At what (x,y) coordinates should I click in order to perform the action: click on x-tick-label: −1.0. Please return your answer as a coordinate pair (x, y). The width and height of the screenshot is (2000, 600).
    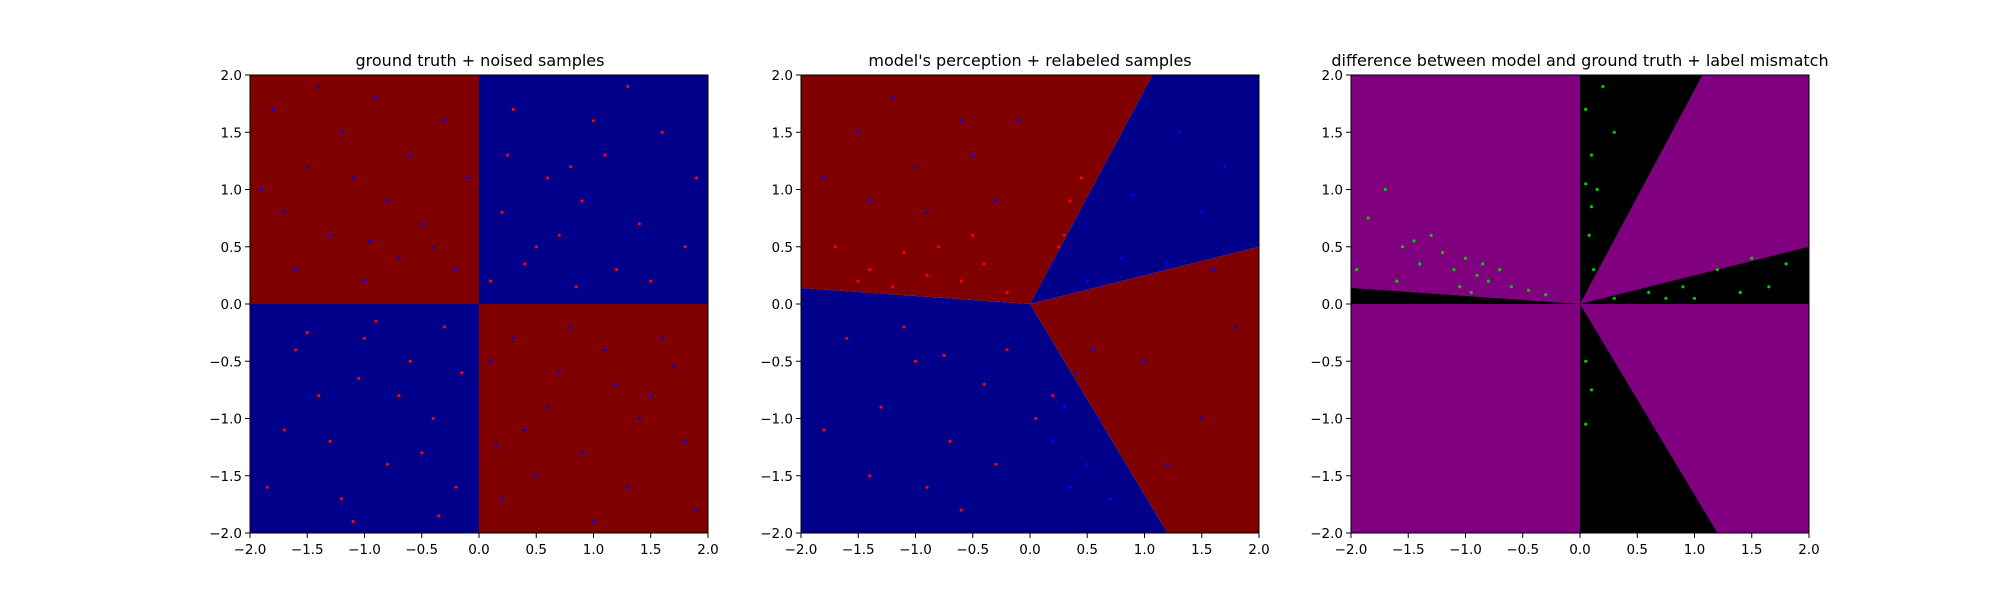
    Looking at the image, I should click on (1465, 550).